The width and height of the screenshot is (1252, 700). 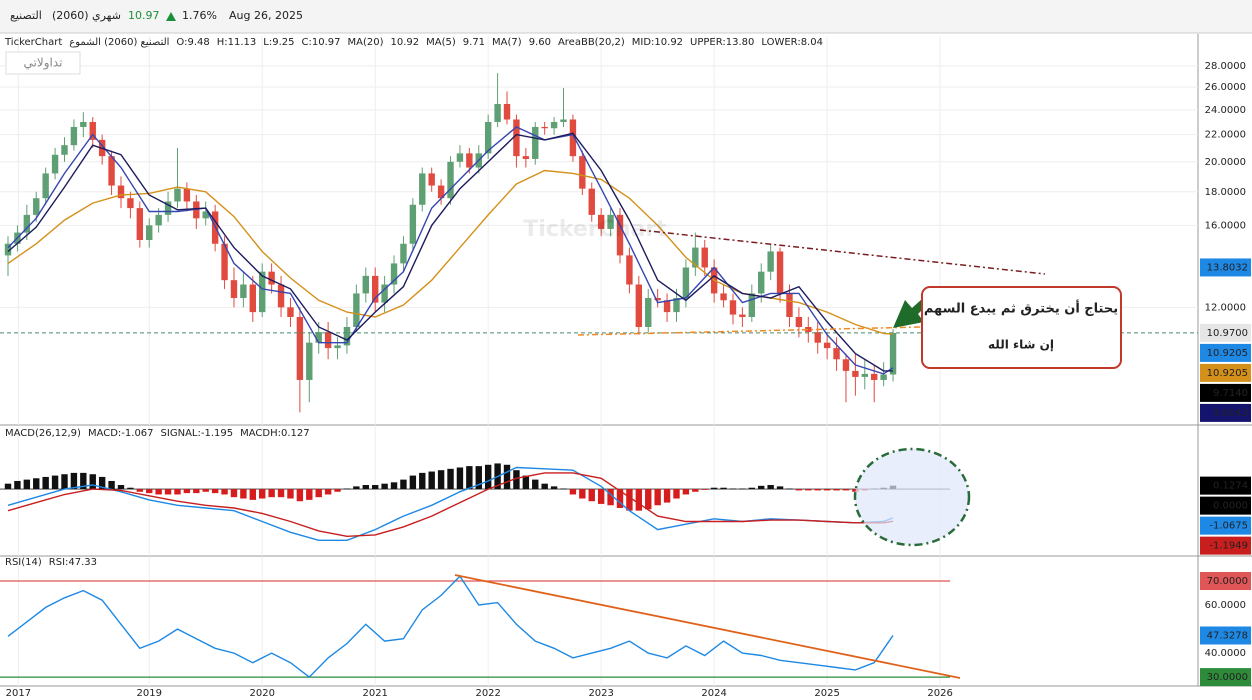 I want to click on legend-text: UPPER:13.80, so click(x=722, y=42).